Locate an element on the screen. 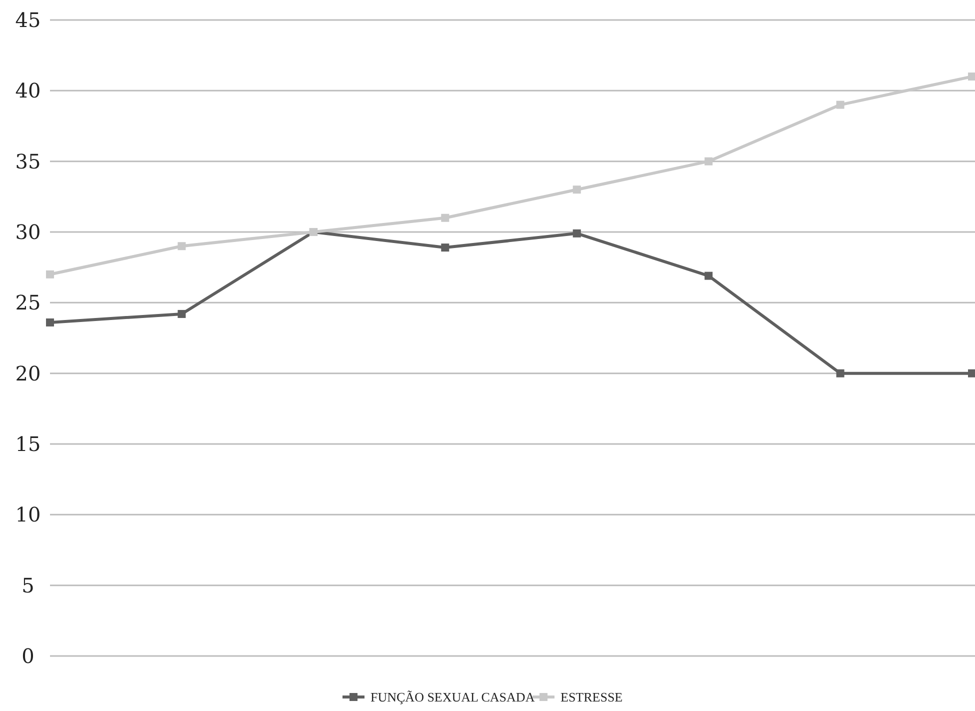  y-tick-label: 15 is located at coordinates (28, 444).